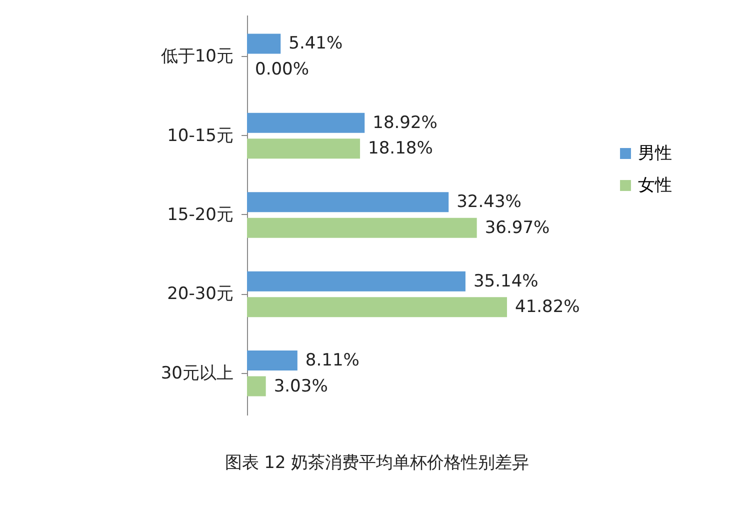  What do you see at coordinates (377, 463) in the screenshot?
I see `text: 图表 12 奶茶消费平均单杯价格性别差异` at bounding box center [377, 463].